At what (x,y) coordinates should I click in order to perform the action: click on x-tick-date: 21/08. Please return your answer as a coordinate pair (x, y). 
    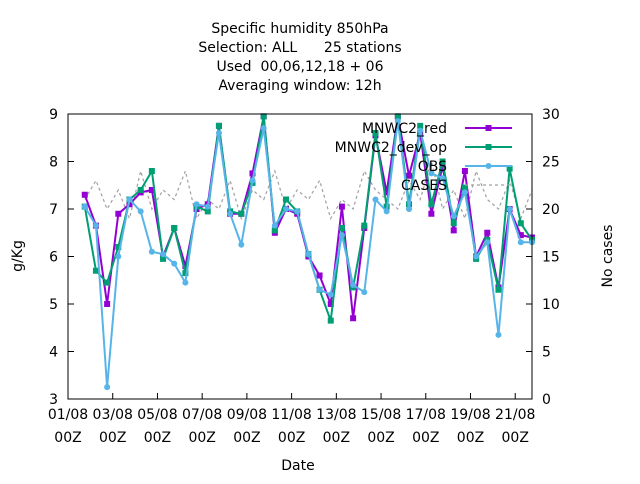
    Looking at the image, I should click on (515, 415).